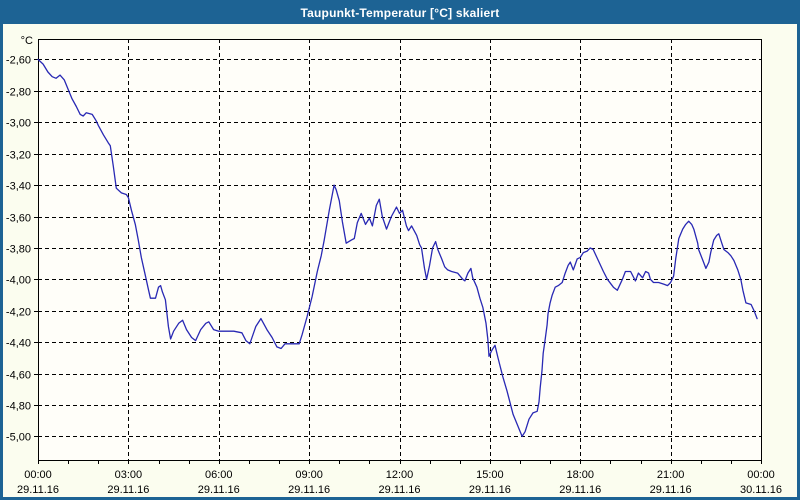 Image resolution: width=800 pixels, height=500 pixels. I want to click on y-axis-label: -4,00, so click(18, 281).